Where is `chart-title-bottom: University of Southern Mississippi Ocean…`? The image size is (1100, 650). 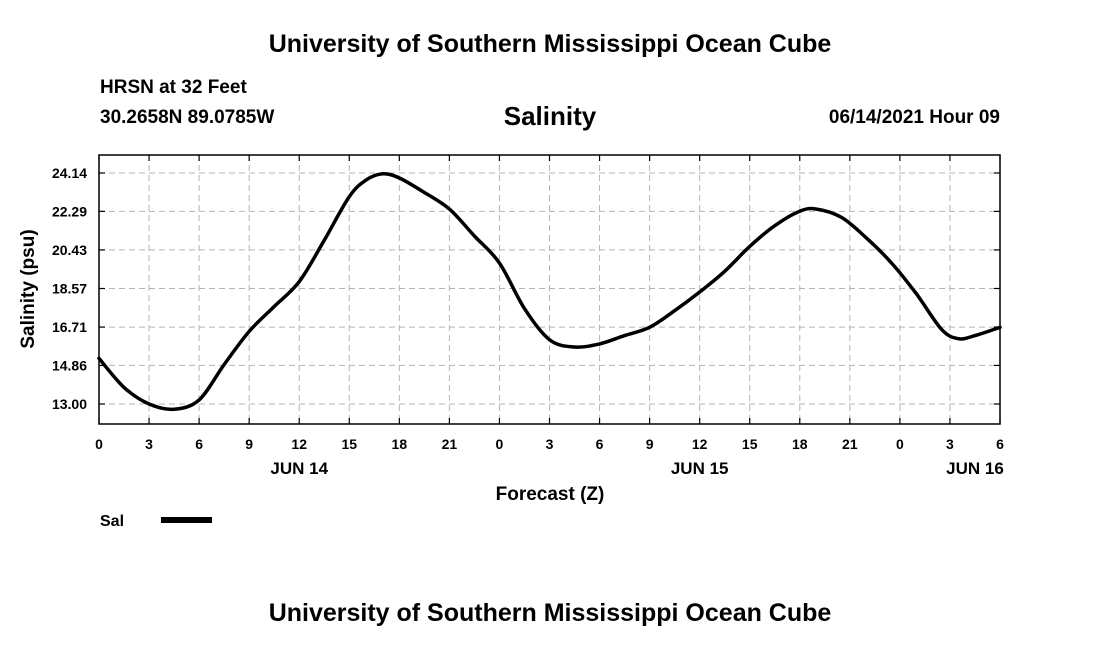 chart-title-bottom: University of Southern Mississippi Ocean… is located at coordinates (550, 613).